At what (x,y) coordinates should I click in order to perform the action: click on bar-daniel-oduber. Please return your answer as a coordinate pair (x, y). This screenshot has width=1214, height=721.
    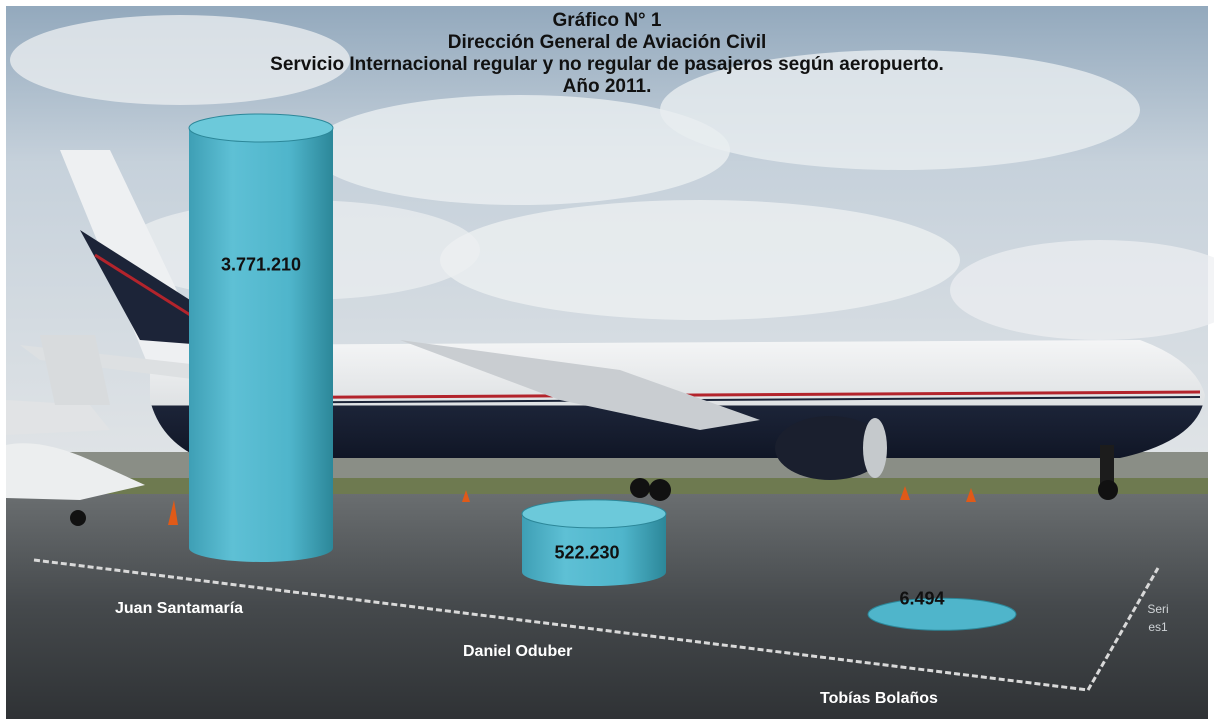
    Looking at the image, I should click on (594, 549).